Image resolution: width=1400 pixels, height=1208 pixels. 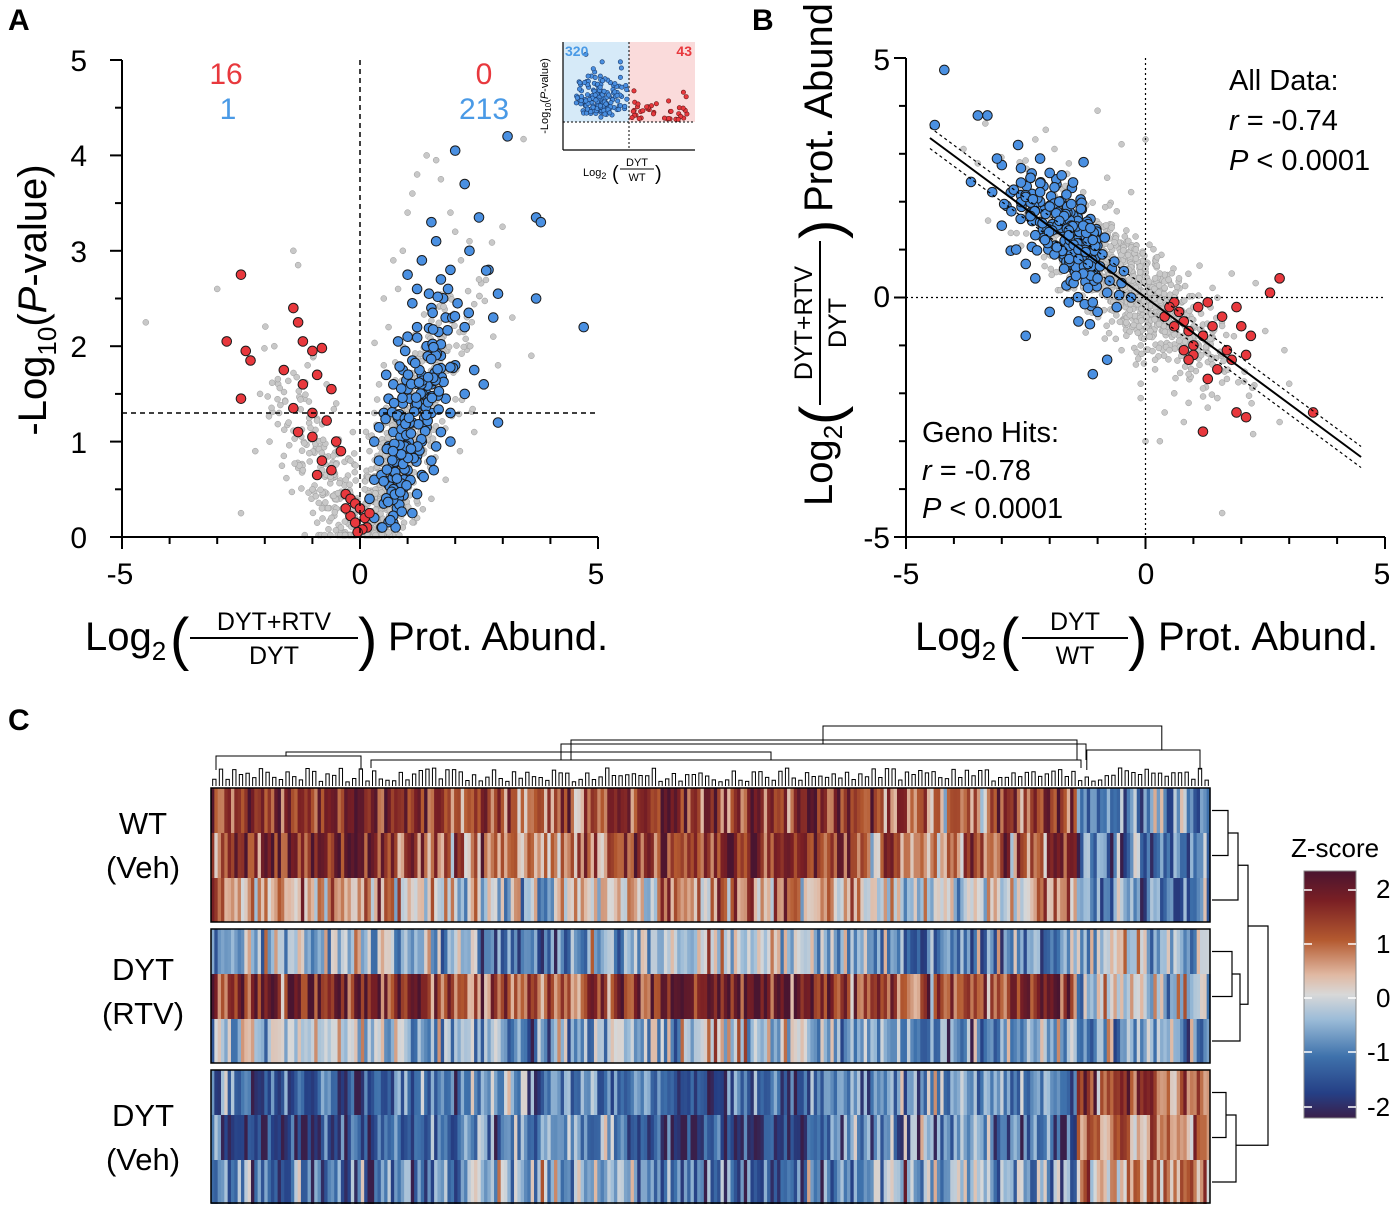 I want to click on count-up-left: 16, so click(x=225, y=74).